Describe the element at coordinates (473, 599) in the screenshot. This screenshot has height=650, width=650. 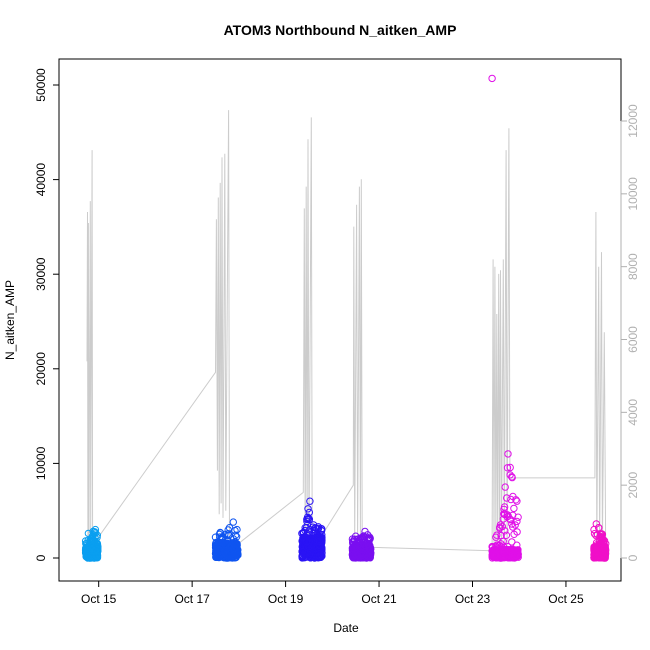
I see `x-tick-label: Oct 23` at that location.